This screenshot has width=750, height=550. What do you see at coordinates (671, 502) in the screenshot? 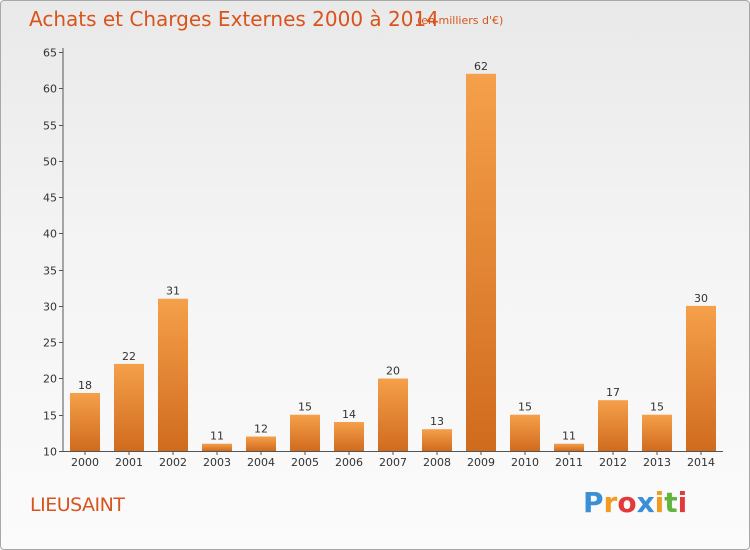
I see `logo-letter: t` at bounding box center [671, 502].